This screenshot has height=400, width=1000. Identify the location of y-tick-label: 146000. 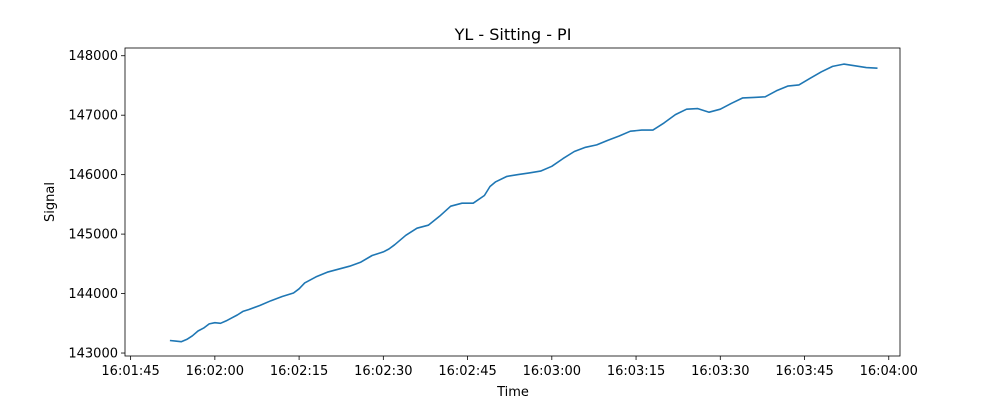
(93, 175).